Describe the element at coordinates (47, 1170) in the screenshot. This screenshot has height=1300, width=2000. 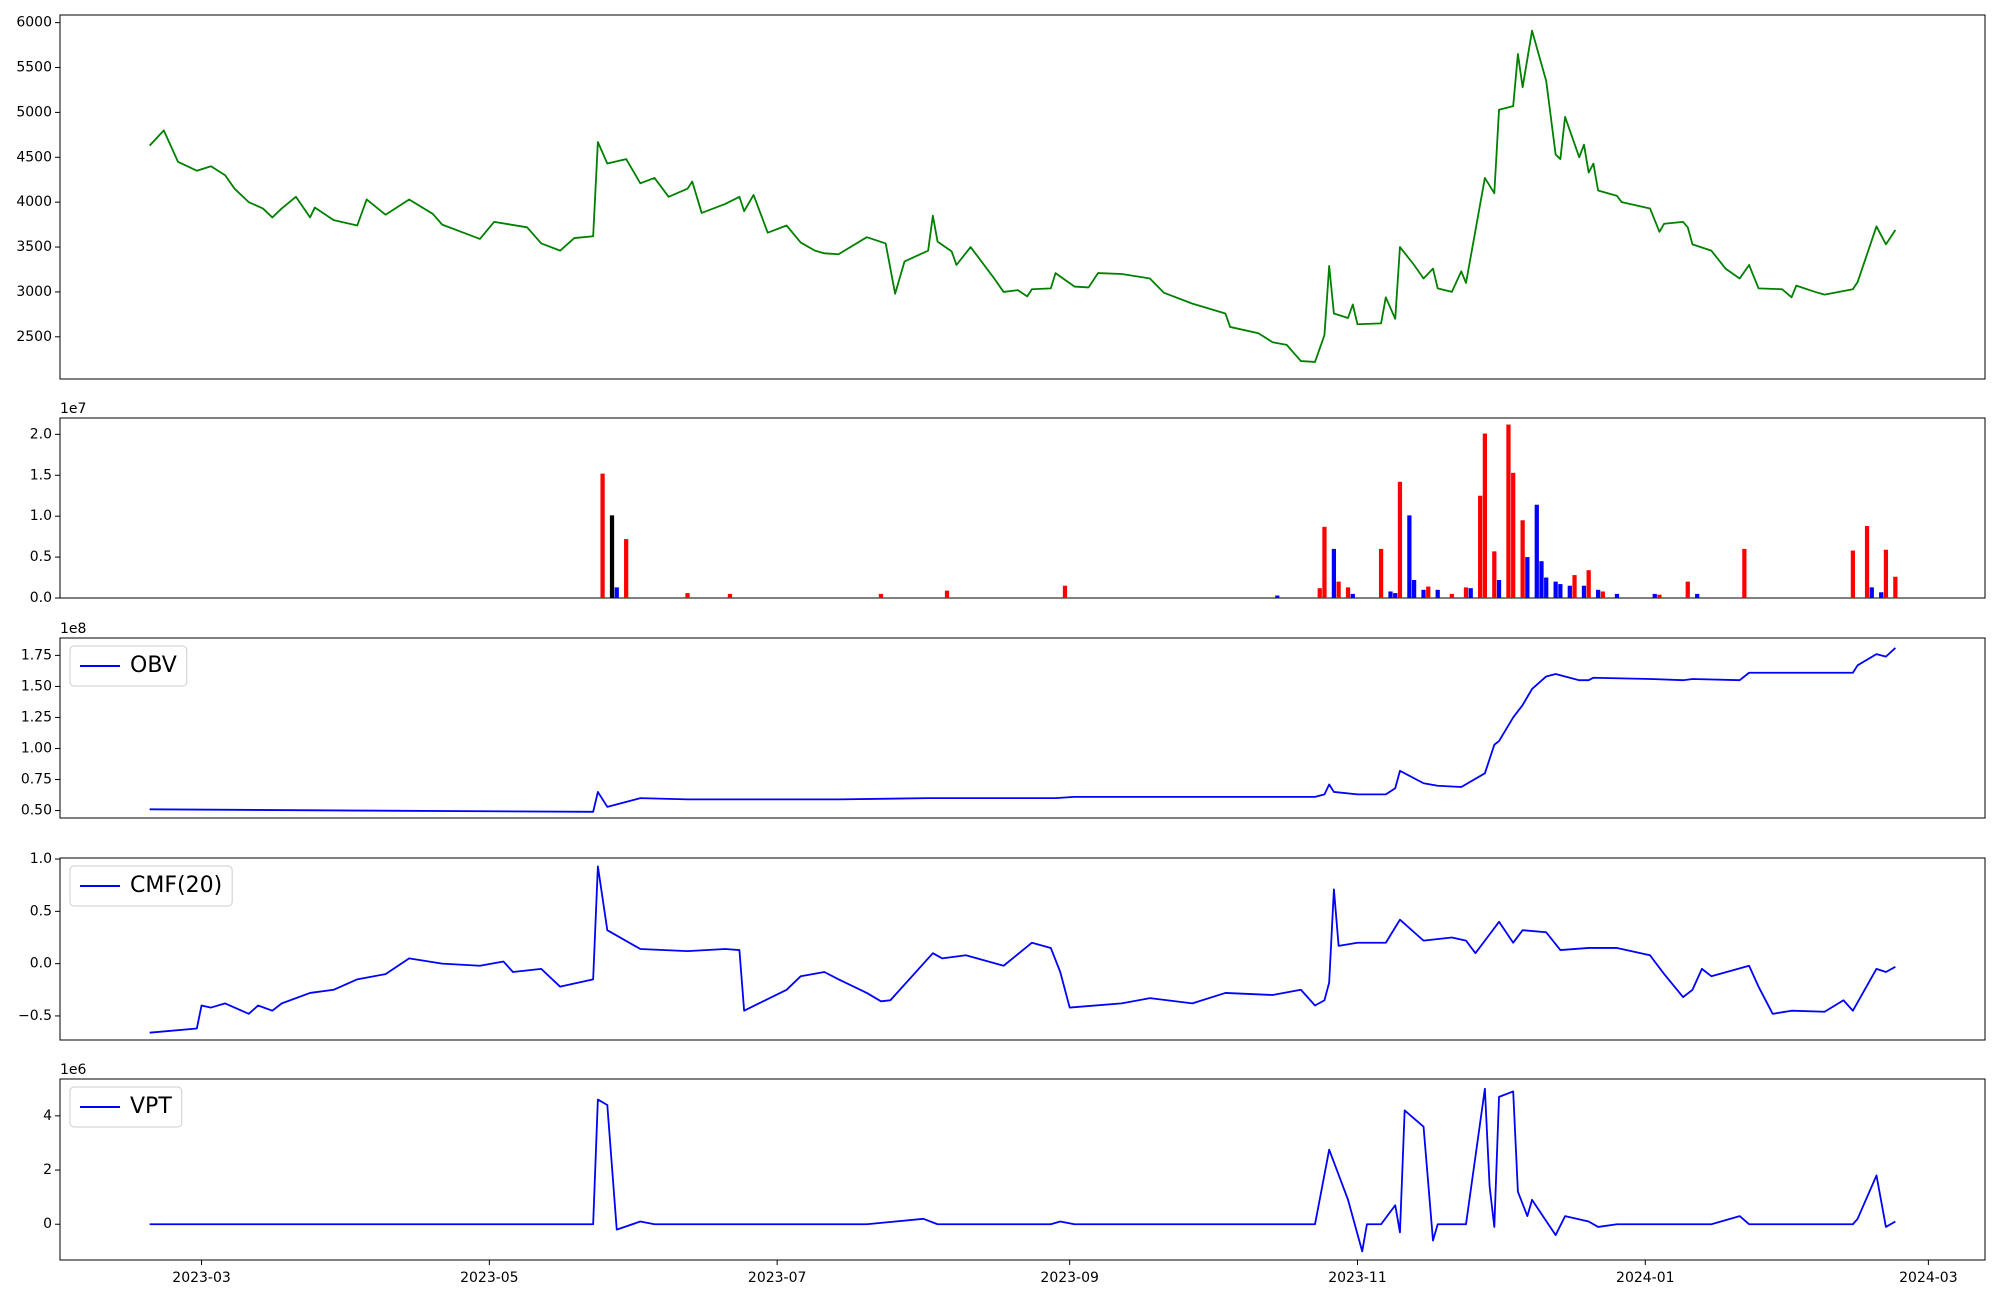
I see `y-tick-label: 2` at that location.